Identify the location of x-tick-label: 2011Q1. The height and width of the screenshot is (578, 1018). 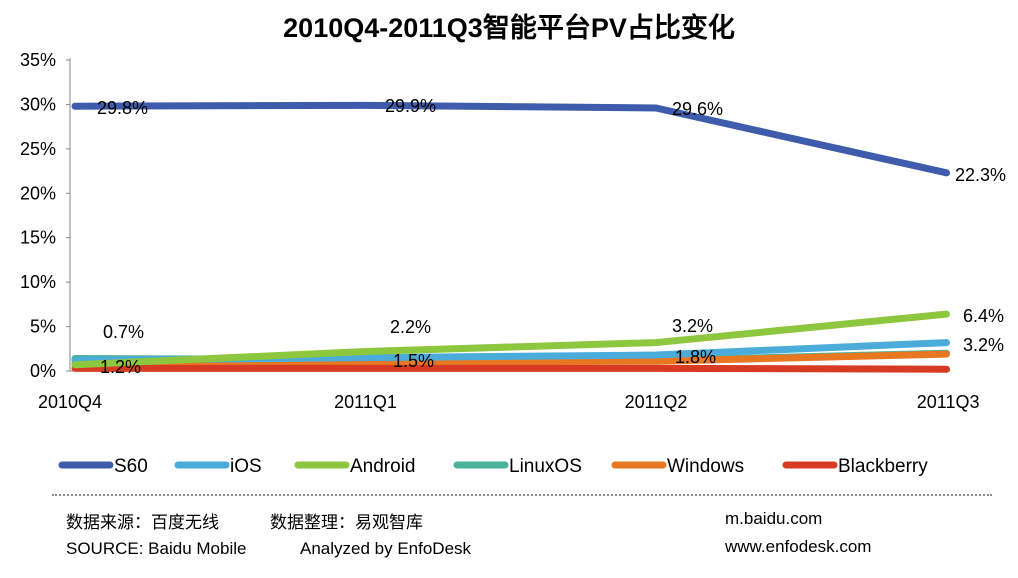
(365, 402).